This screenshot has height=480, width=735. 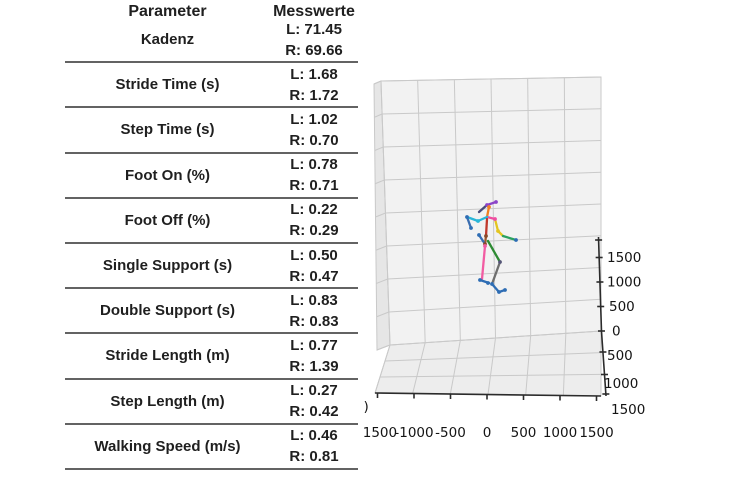 What do you see at coordinates (560, 433) in the screenshot?
I see `x-tick-label: 1000` at bounding box center [560, 433].